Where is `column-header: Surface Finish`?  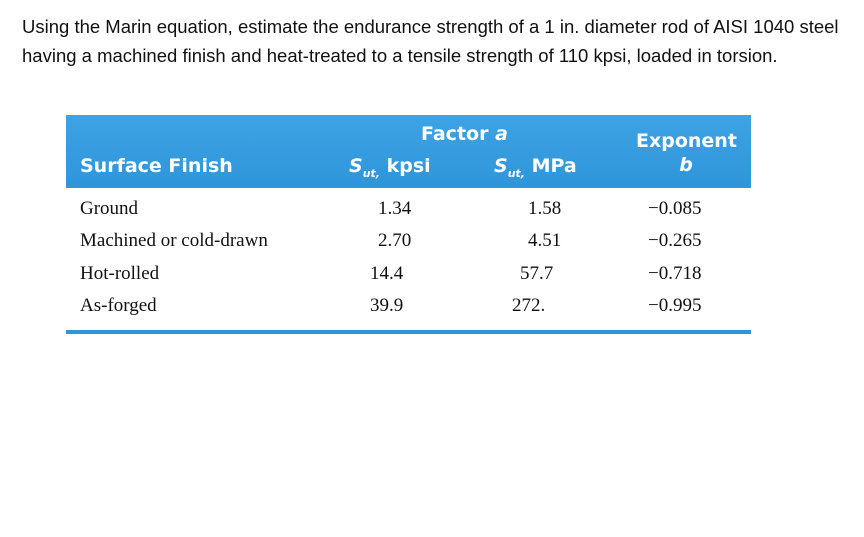 column-header: Surface Finish is located at coordinates (156, 166).